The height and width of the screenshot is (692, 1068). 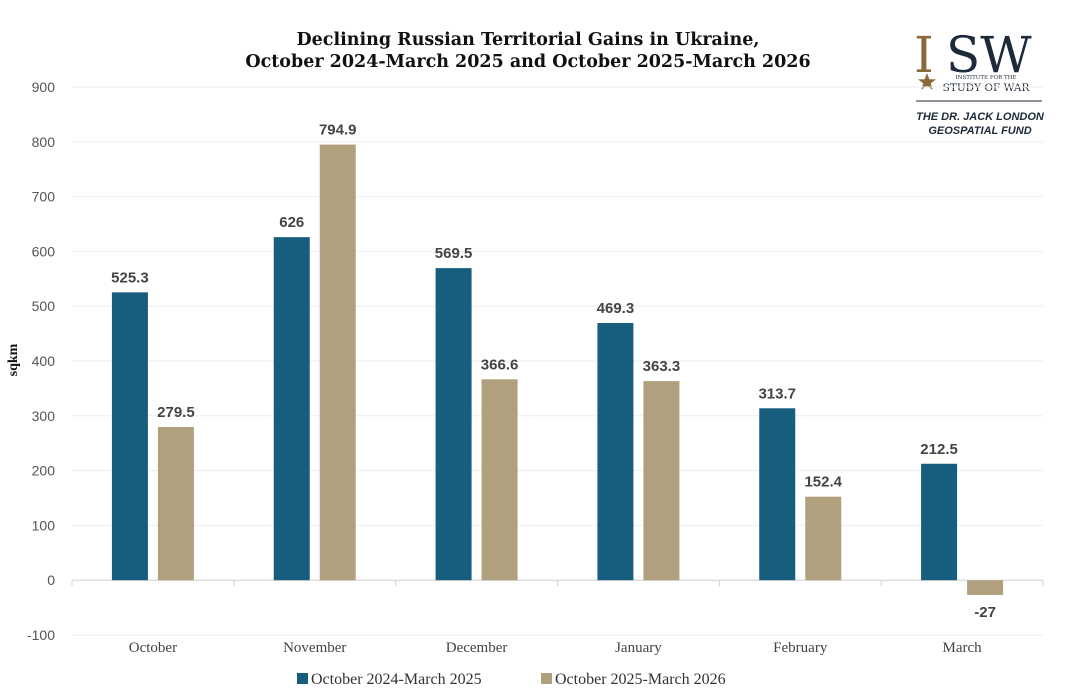 I want to click on data-label: 212.5, so click(x=939, y=449).